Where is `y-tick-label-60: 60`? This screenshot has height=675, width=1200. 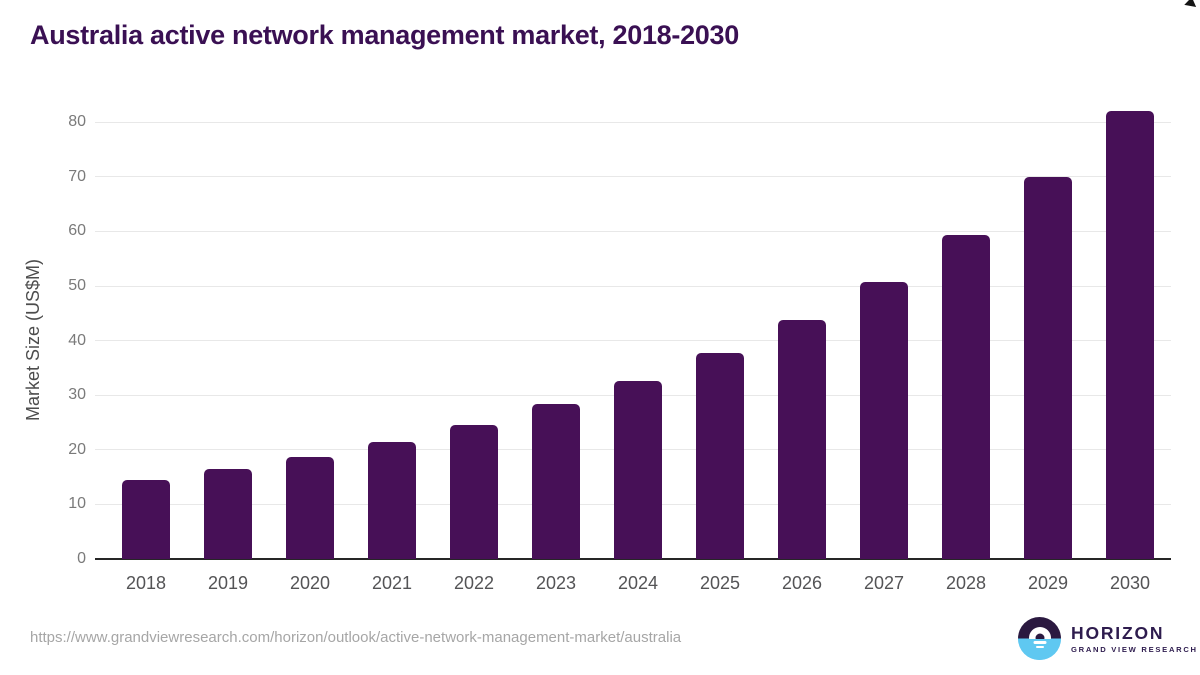
y-tick-label-60: 60 is located at coordinates (77, 231).